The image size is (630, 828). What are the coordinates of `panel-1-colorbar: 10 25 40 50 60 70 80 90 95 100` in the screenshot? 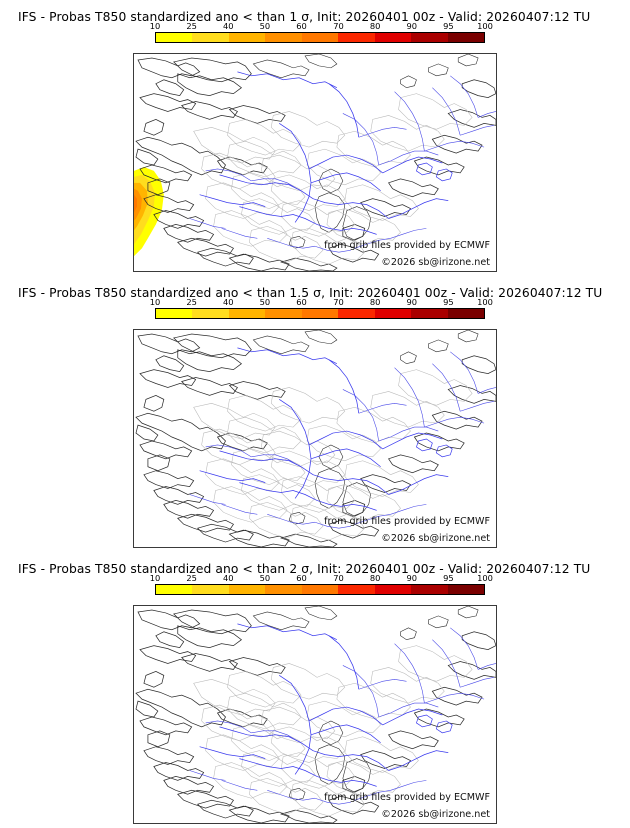 It's located at (321, 32).